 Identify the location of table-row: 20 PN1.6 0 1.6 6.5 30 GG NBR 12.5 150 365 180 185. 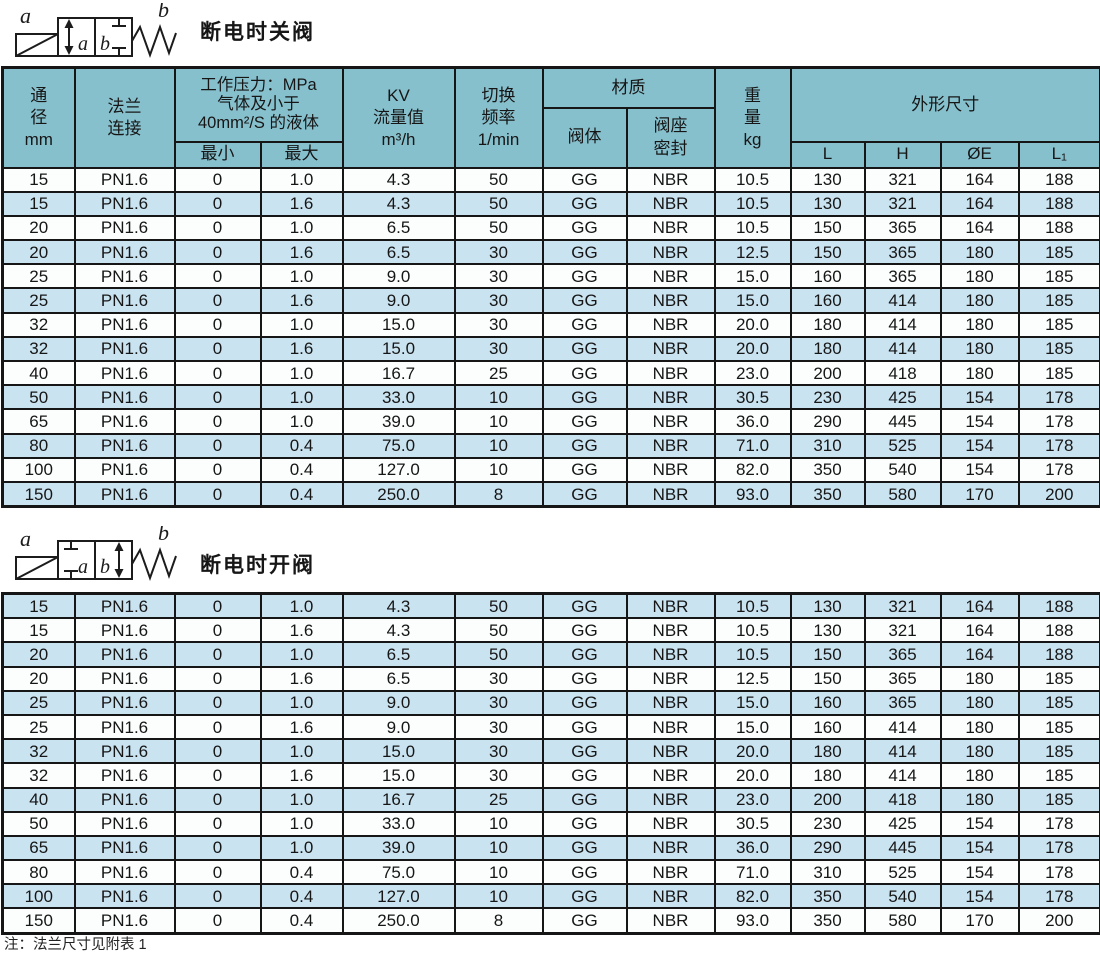
(550, 678).